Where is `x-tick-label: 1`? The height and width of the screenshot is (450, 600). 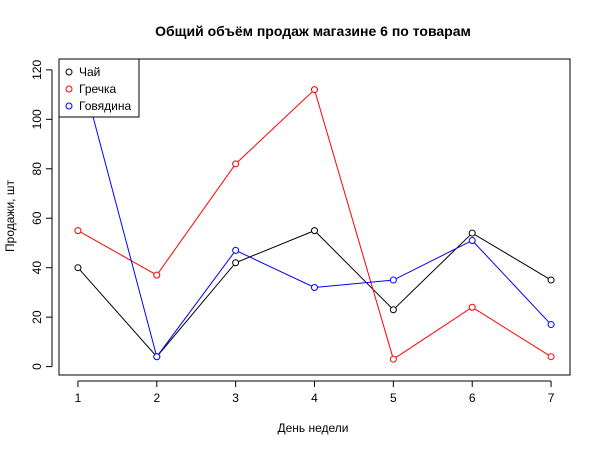 x-tick-label: 1 is located at coordinates (78, 398).